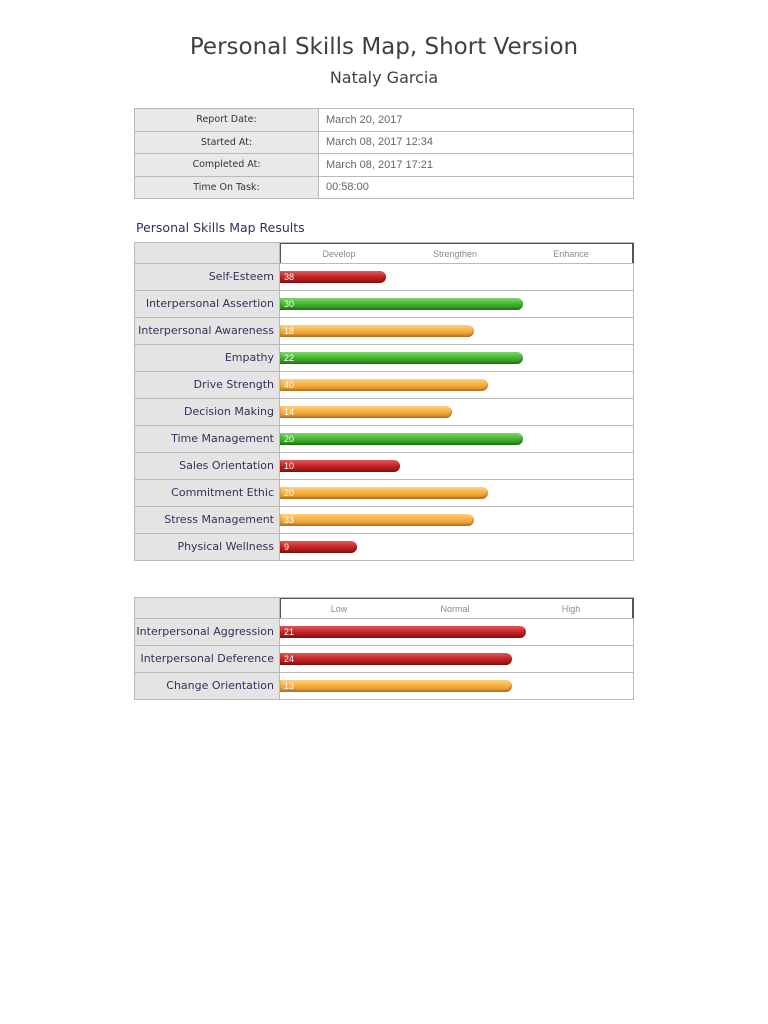  What do you see at coordinates (289, 358) in the screenshot?
I see `score-value: 22` at bounding box center [289, 358].